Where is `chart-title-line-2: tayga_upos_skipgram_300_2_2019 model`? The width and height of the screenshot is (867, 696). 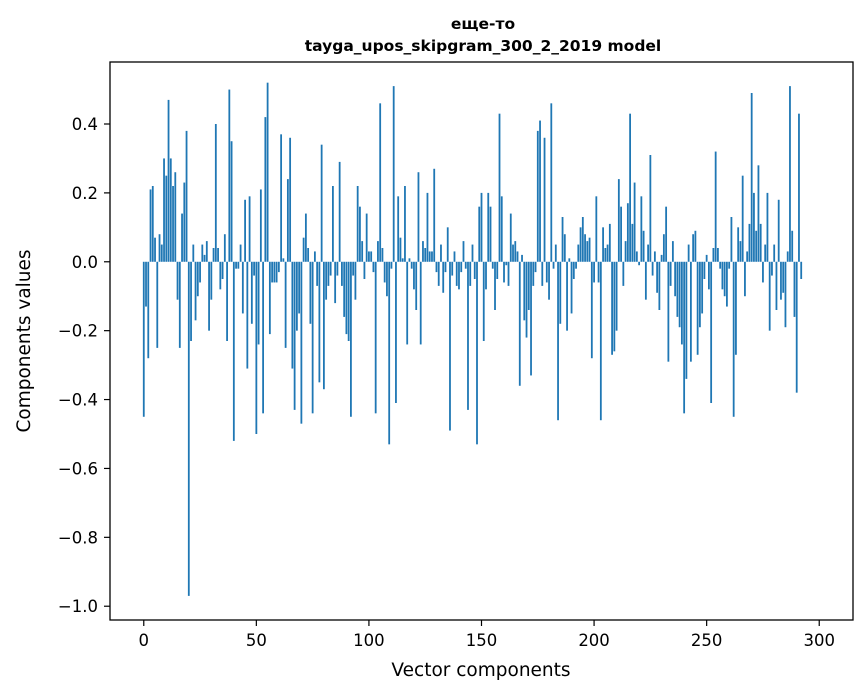 chart-title-line-2: tayga_upos_skipgram_300_2_2019 model is located at coordinates (483, 46).